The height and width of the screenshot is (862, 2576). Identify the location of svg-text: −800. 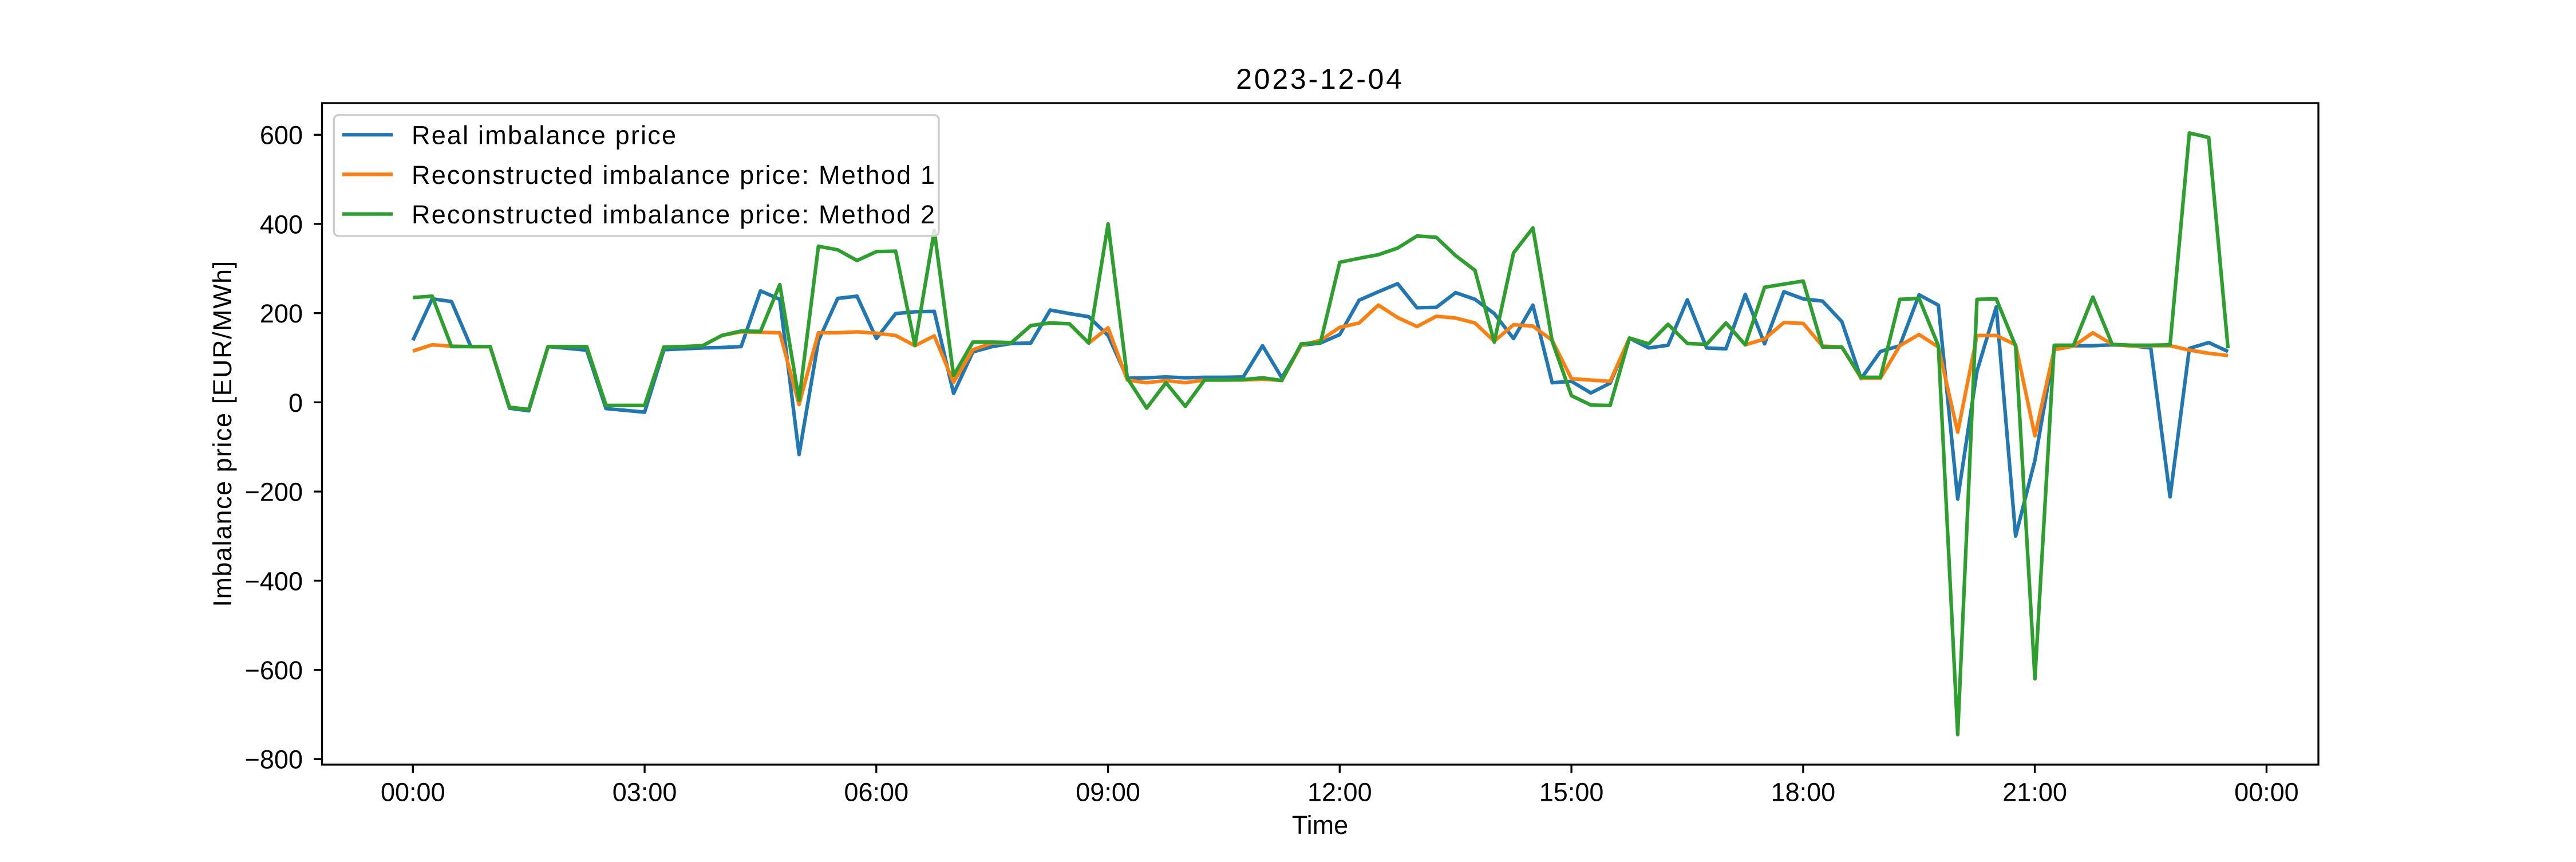
(274, 760).